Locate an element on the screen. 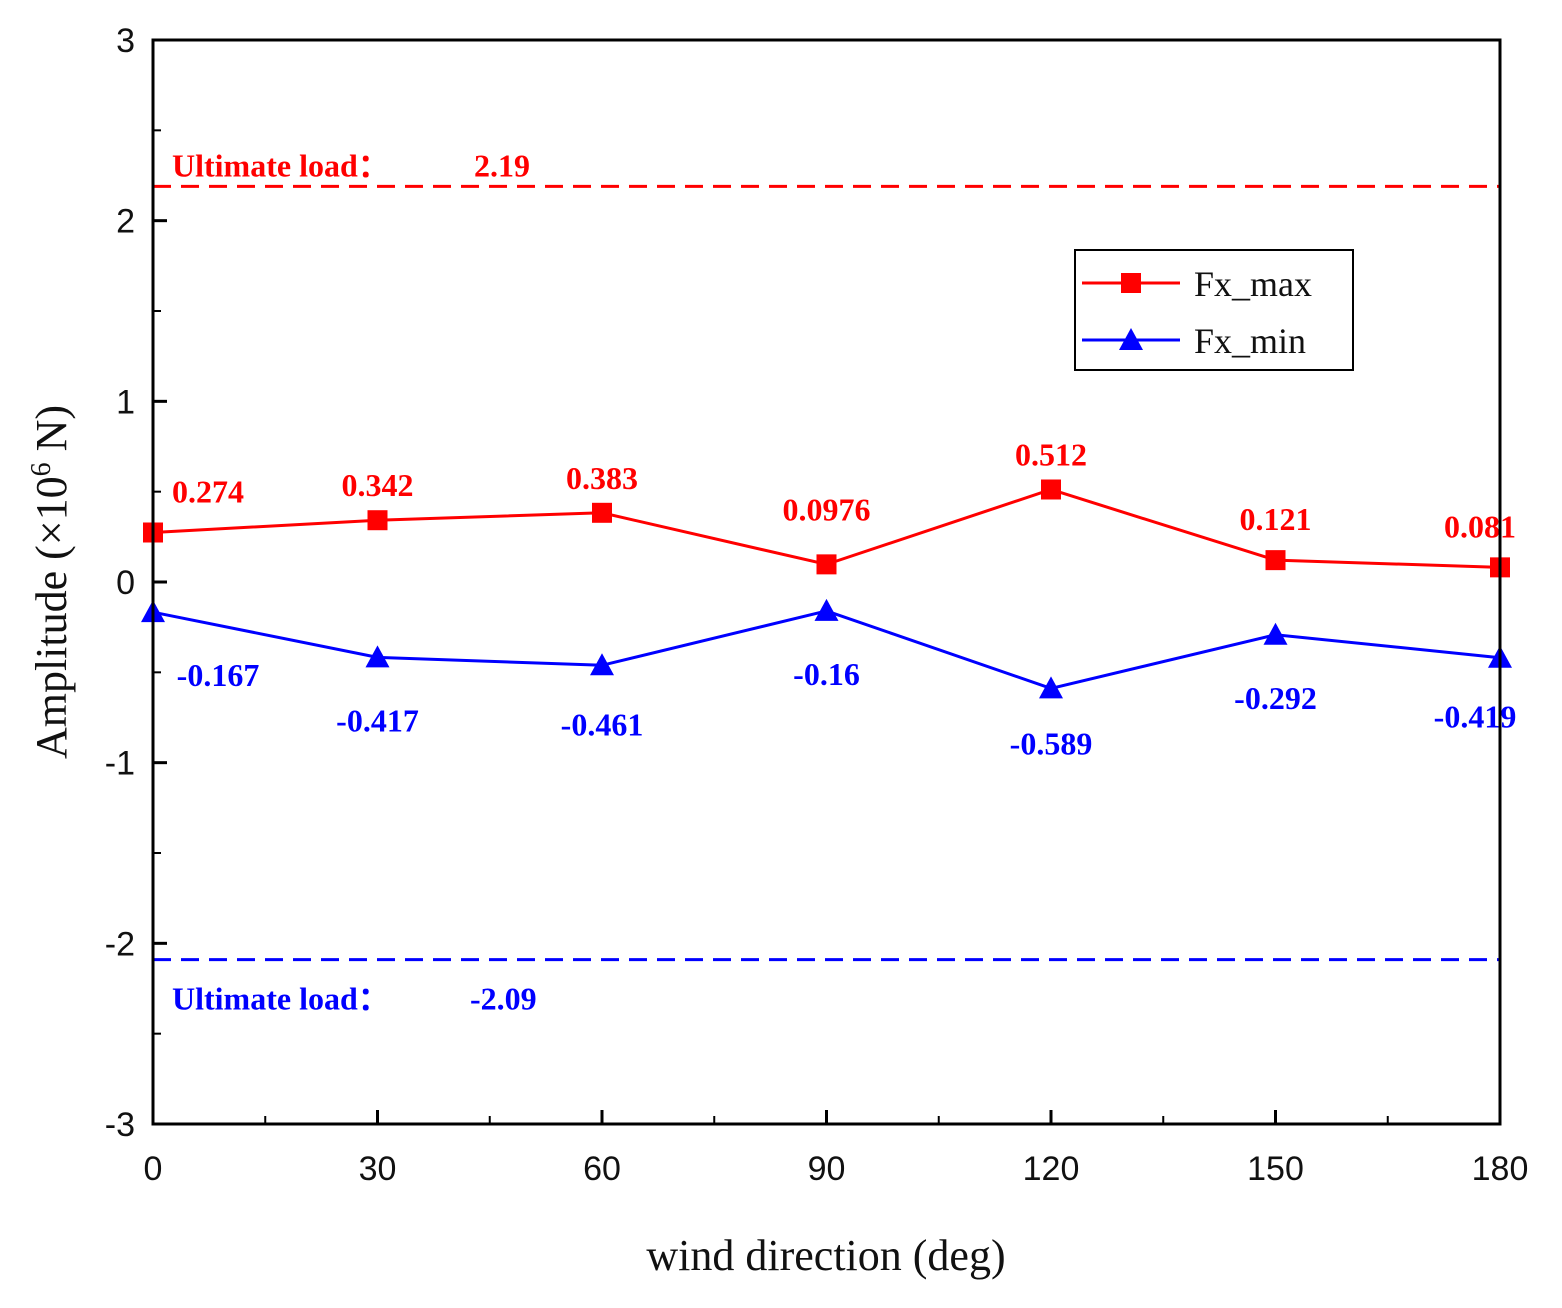 This screenshot has height=1308, width=1562. y-tick-label: 1 is located at coordinates (125, 402).